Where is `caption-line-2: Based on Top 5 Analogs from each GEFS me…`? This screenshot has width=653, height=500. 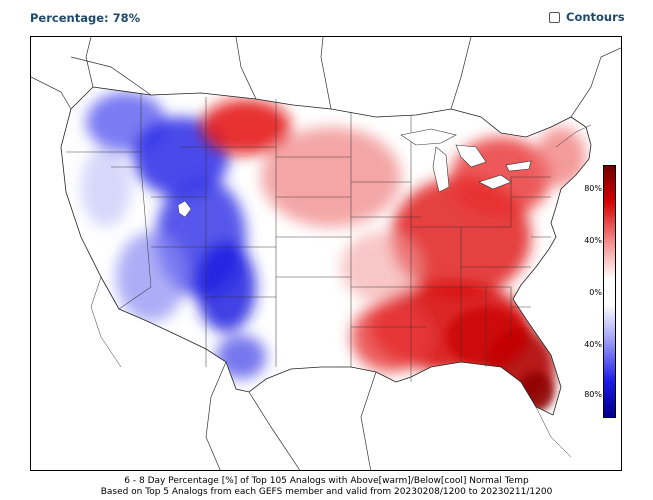
caption-line-2: Based on Top 5 Analogs from each GEFS me… is located at coordinates (326, 492).